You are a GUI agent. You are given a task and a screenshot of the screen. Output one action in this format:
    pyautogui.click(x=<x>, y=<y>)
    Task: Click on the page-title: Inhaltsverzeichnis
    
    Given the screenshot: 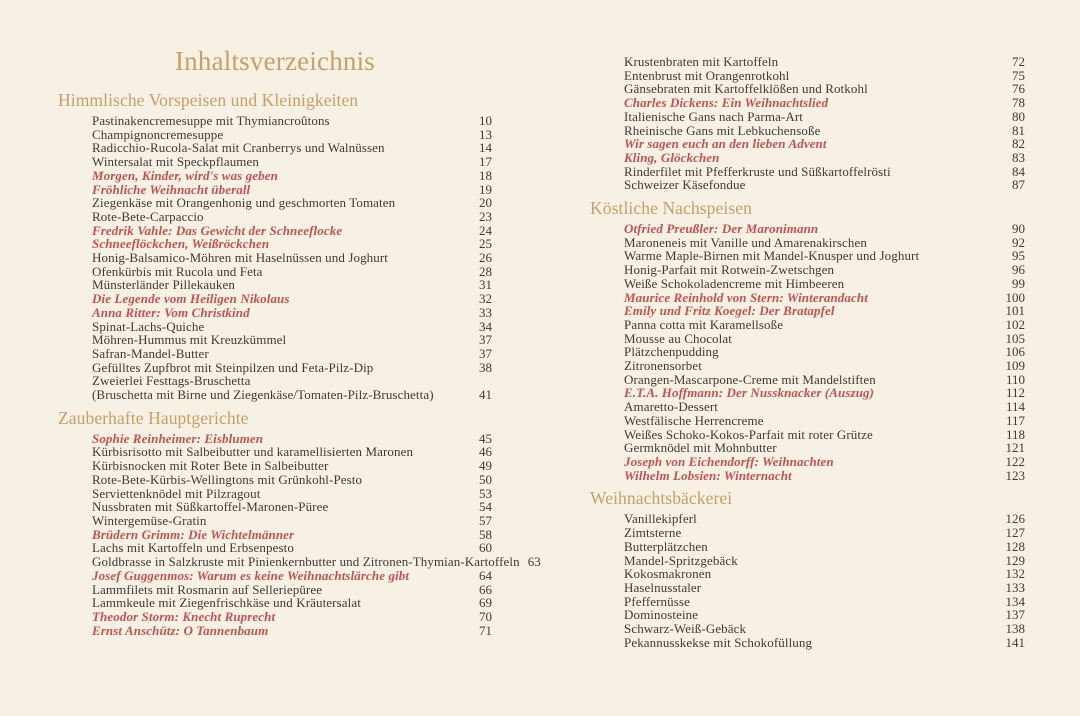 What is the action you would take?
    pyautogui.click(x=275, y=61)
    